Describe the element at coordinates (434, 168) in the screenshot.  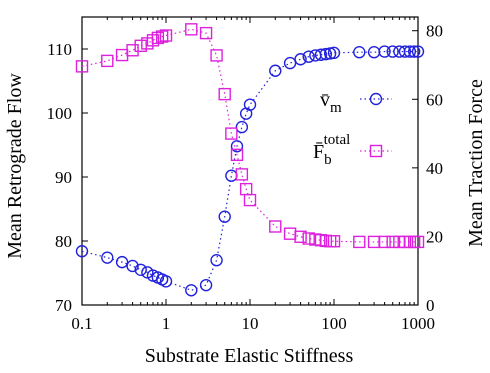
I see `y-right-tick-label: 40` at that location.